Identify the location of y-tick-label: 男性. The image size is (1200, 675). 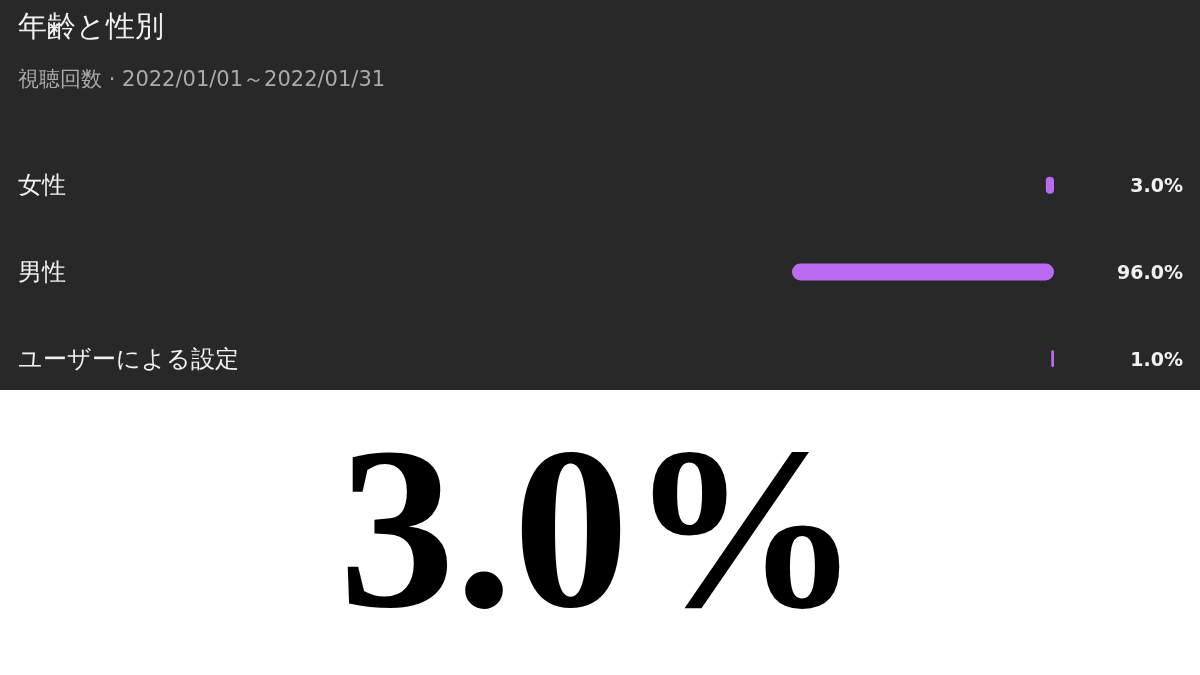
(42, 272).